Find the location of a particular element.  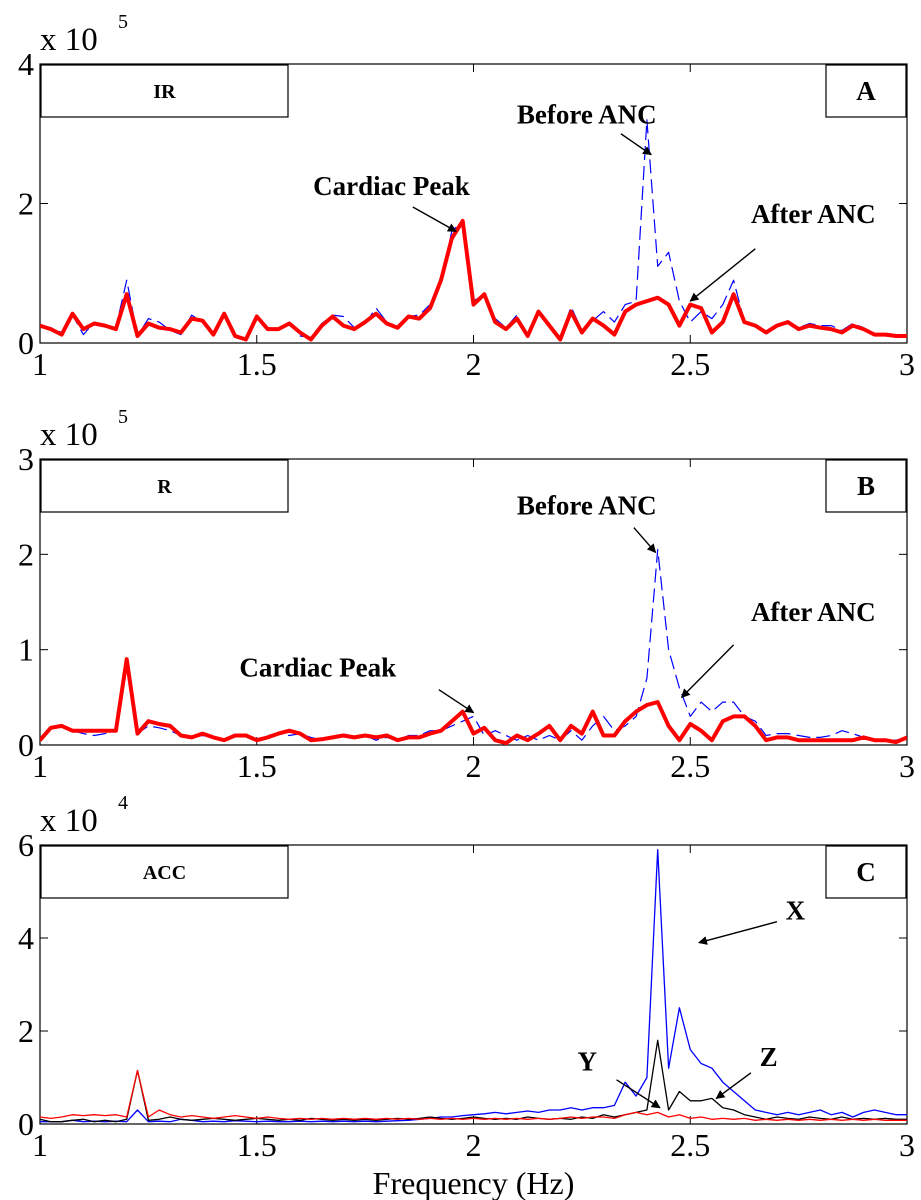

y-tick-label: 6 is located at coordinates (26, 845).